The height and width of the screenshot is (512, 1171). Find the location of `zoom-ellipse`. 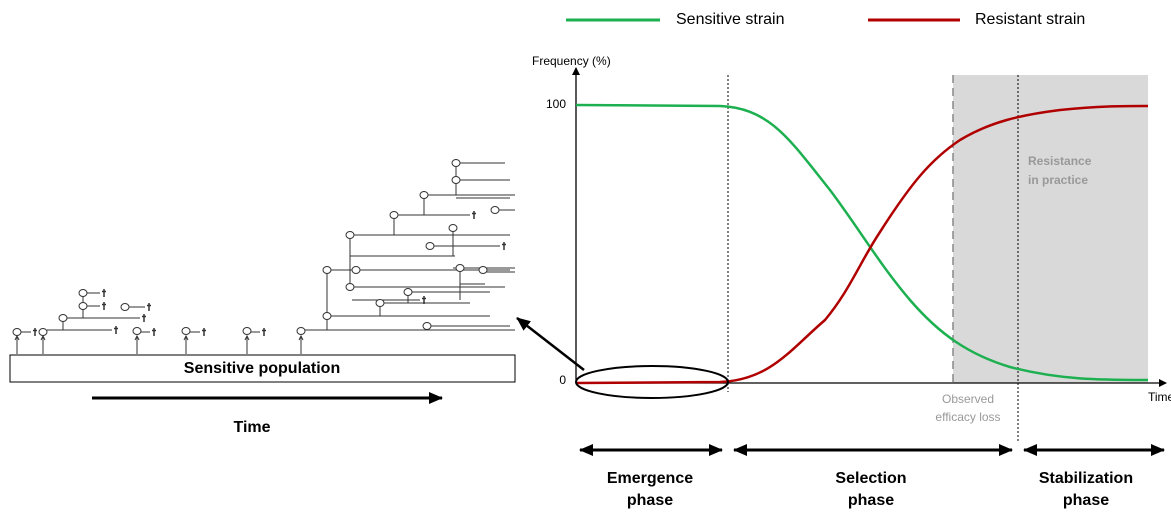

zoom-ellipse is located at coordinates (652, 382).